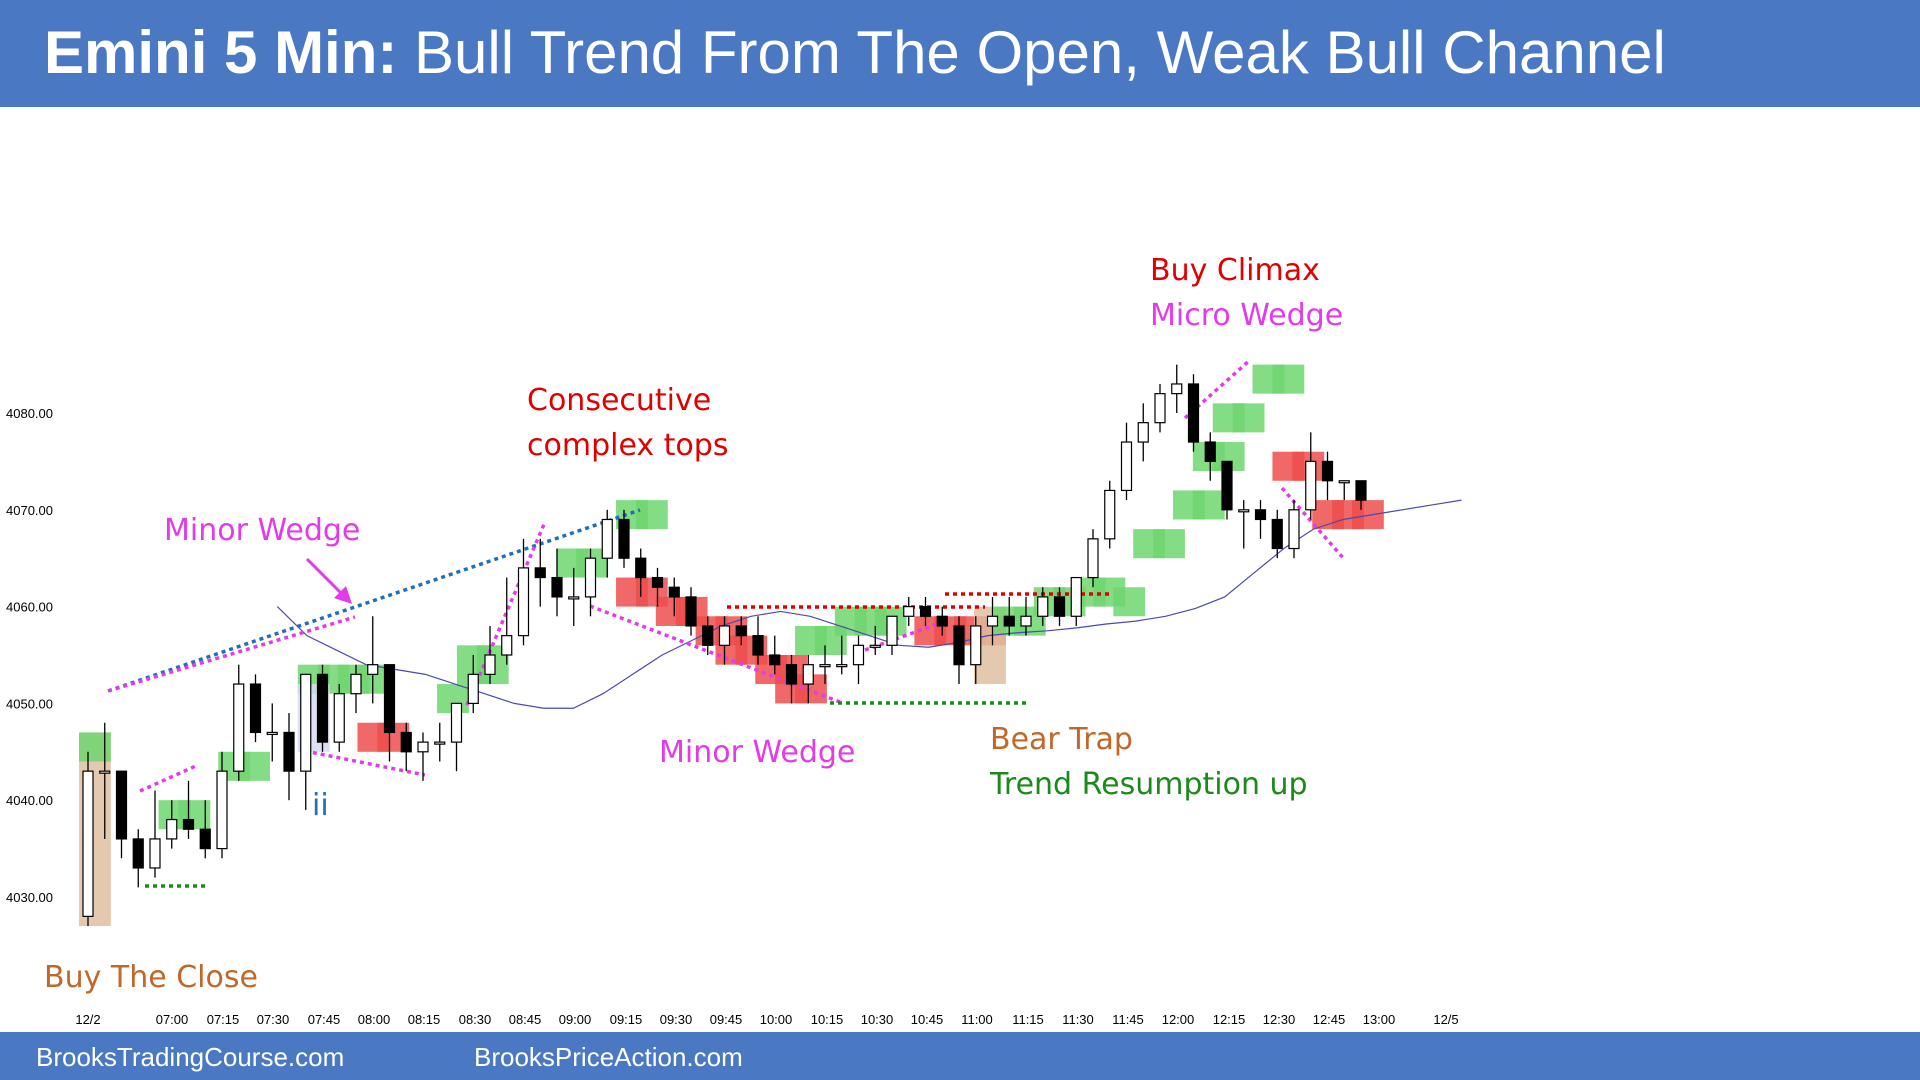  Describe the element at coordinates (424, 1019) in the screenshot. I see `x-tick-label: 08:15` at that location.